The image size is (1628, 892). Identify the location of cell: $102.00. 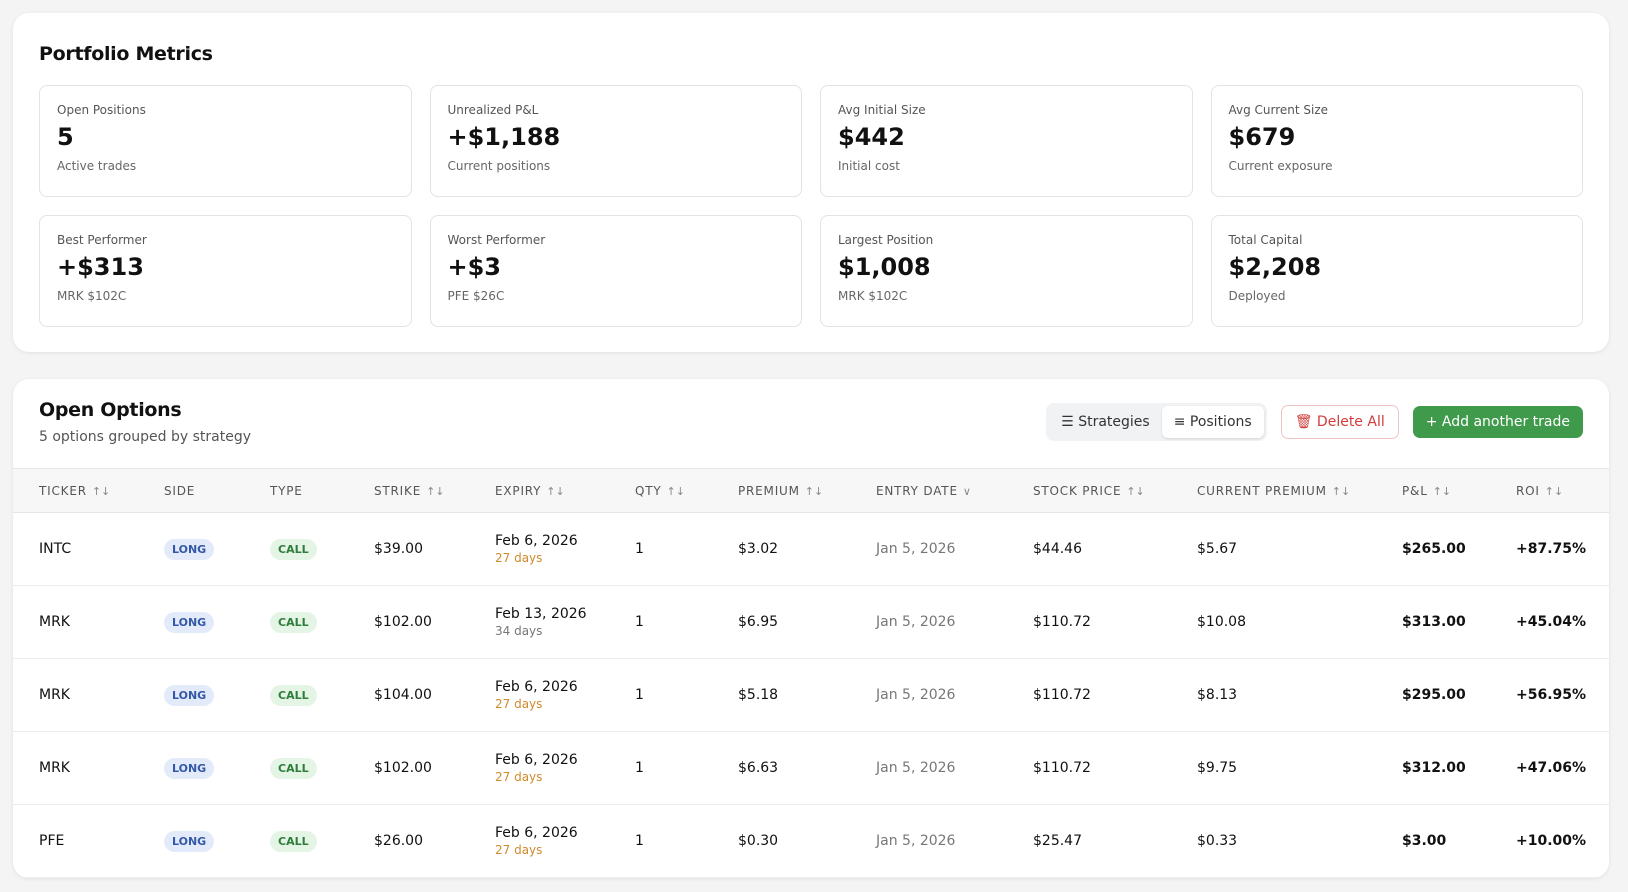
(433, 768).